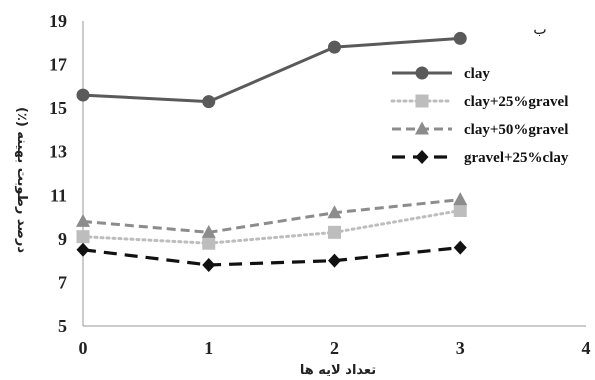  I want to click on legend-item: clay+50%gravel, so click(480, 129).